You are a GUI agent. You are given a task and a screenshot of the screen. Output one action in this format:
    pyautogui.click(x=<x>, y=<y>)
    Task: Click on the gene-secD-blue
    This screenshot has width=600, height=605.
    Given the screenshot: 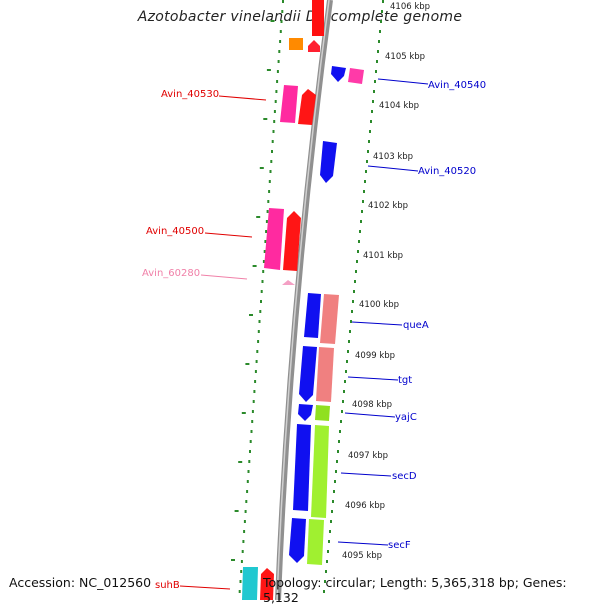 What is the action you would take?
    pyautogui.click(x=302, y=467)
    